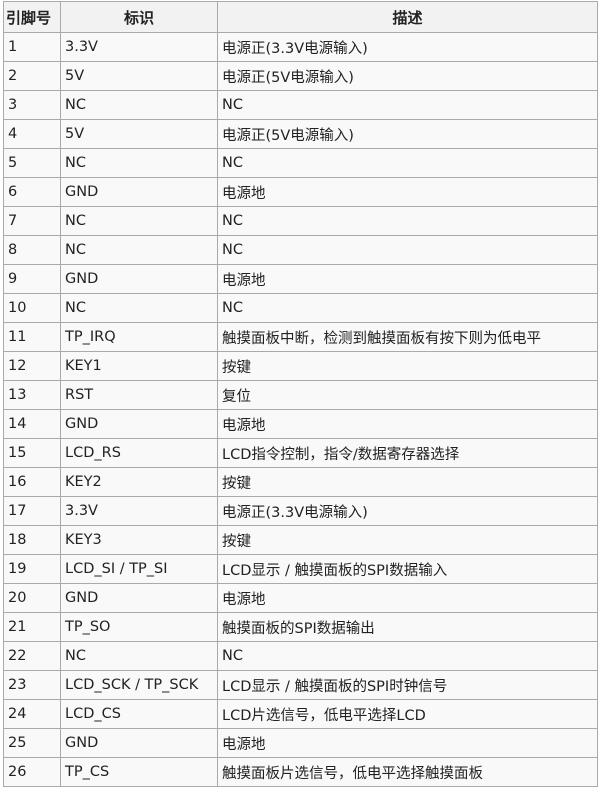 The image size is (600, 791). I want to click on table-row: 12 KEY1 按键, so click(300, 366).